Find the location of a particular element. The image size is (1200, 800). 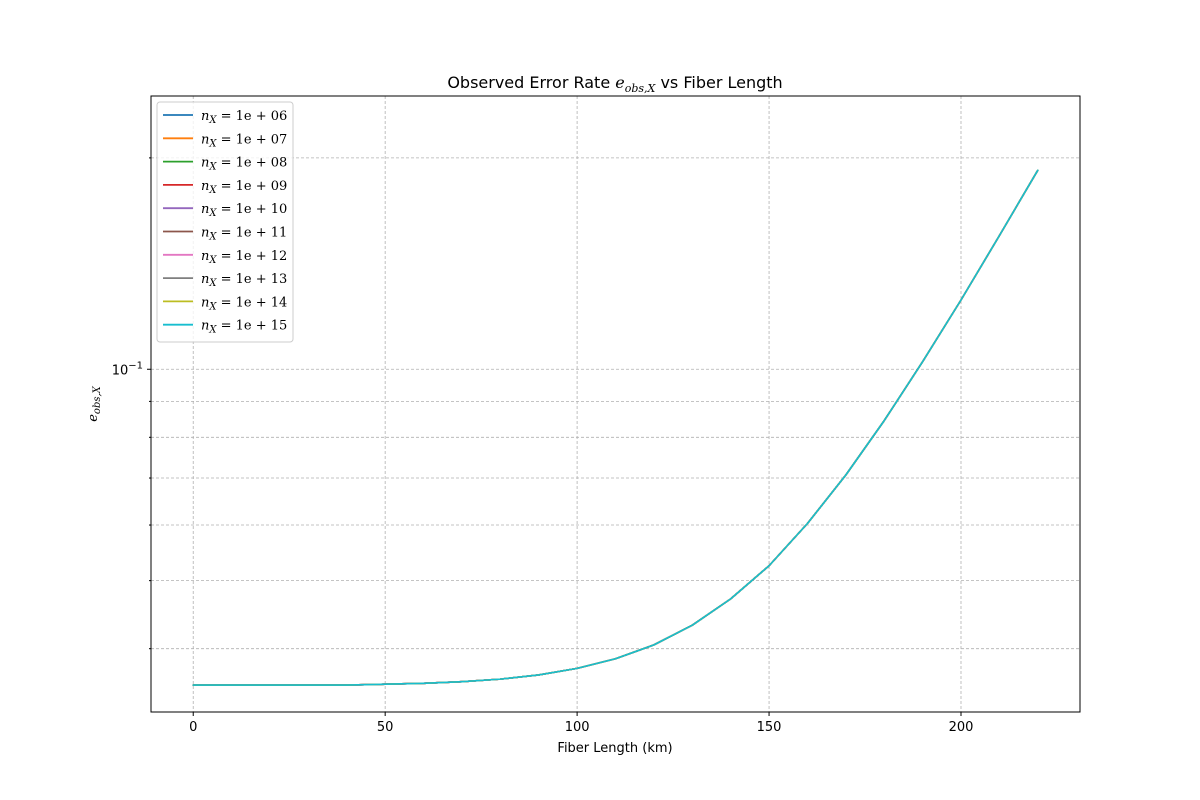

legend-entry: nX = 1e + 14 is located at coordinates (225, 303).